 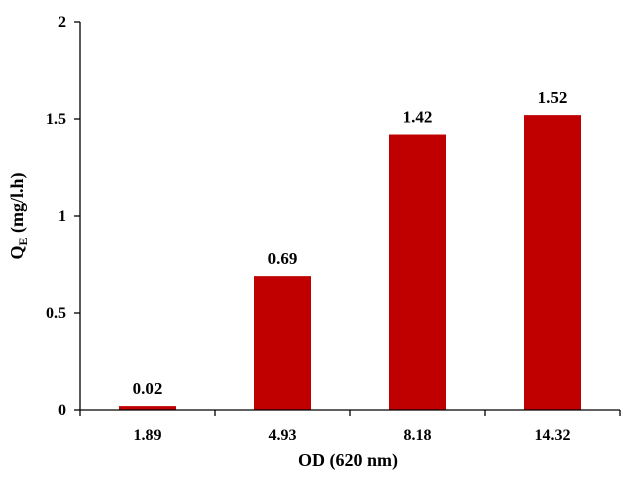 I want to click on x-tick-label: 8.18, so click(x=418, y=435).